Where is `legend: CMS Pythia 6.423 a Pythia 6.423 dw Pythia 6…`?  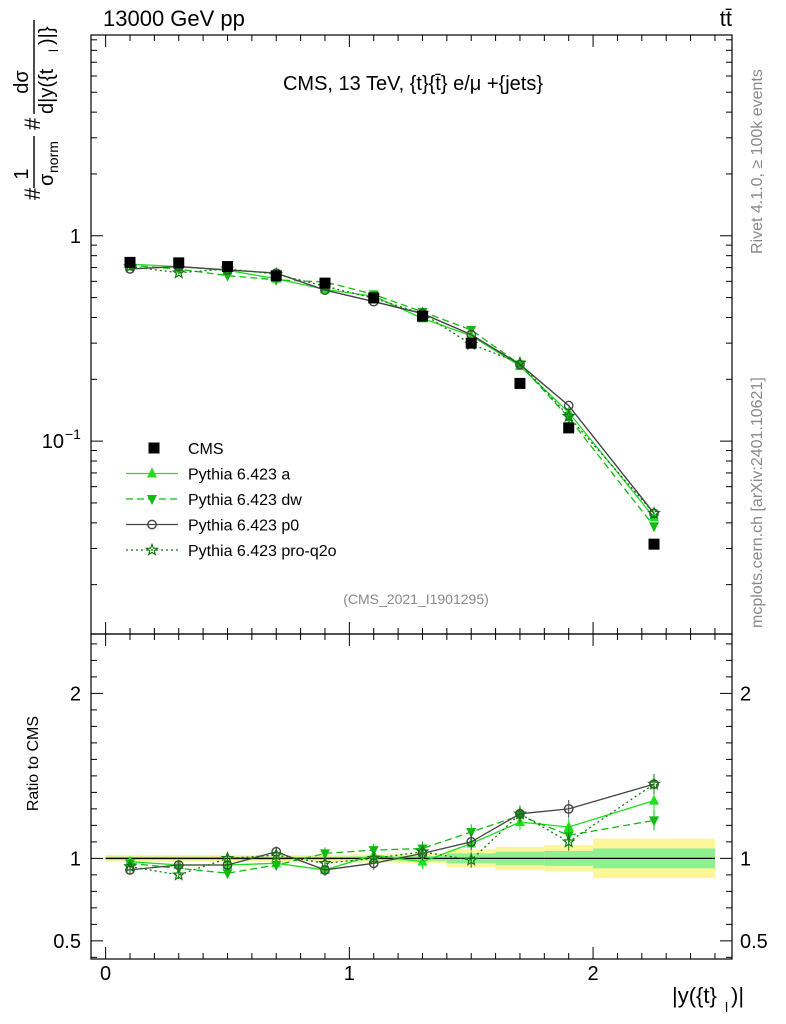
legend: CMS Pythia 6.423 a Pythia 6.423 dw Pythia 6… is located at coordinates (231, 500).